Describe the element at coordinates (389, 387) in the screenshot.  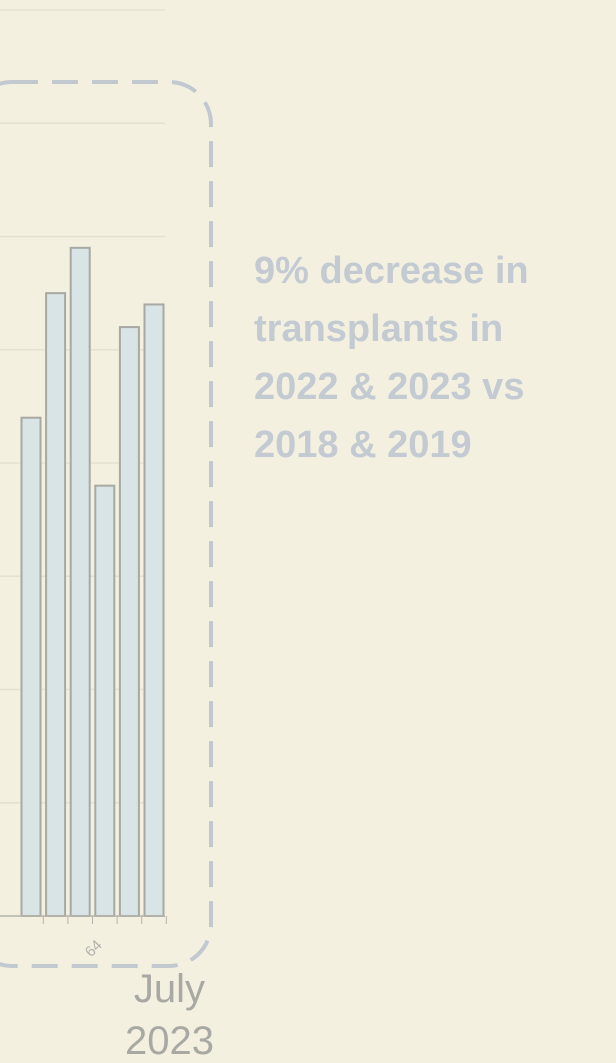
I see `annotation-line: 2022 & 2023 vs` at that location.